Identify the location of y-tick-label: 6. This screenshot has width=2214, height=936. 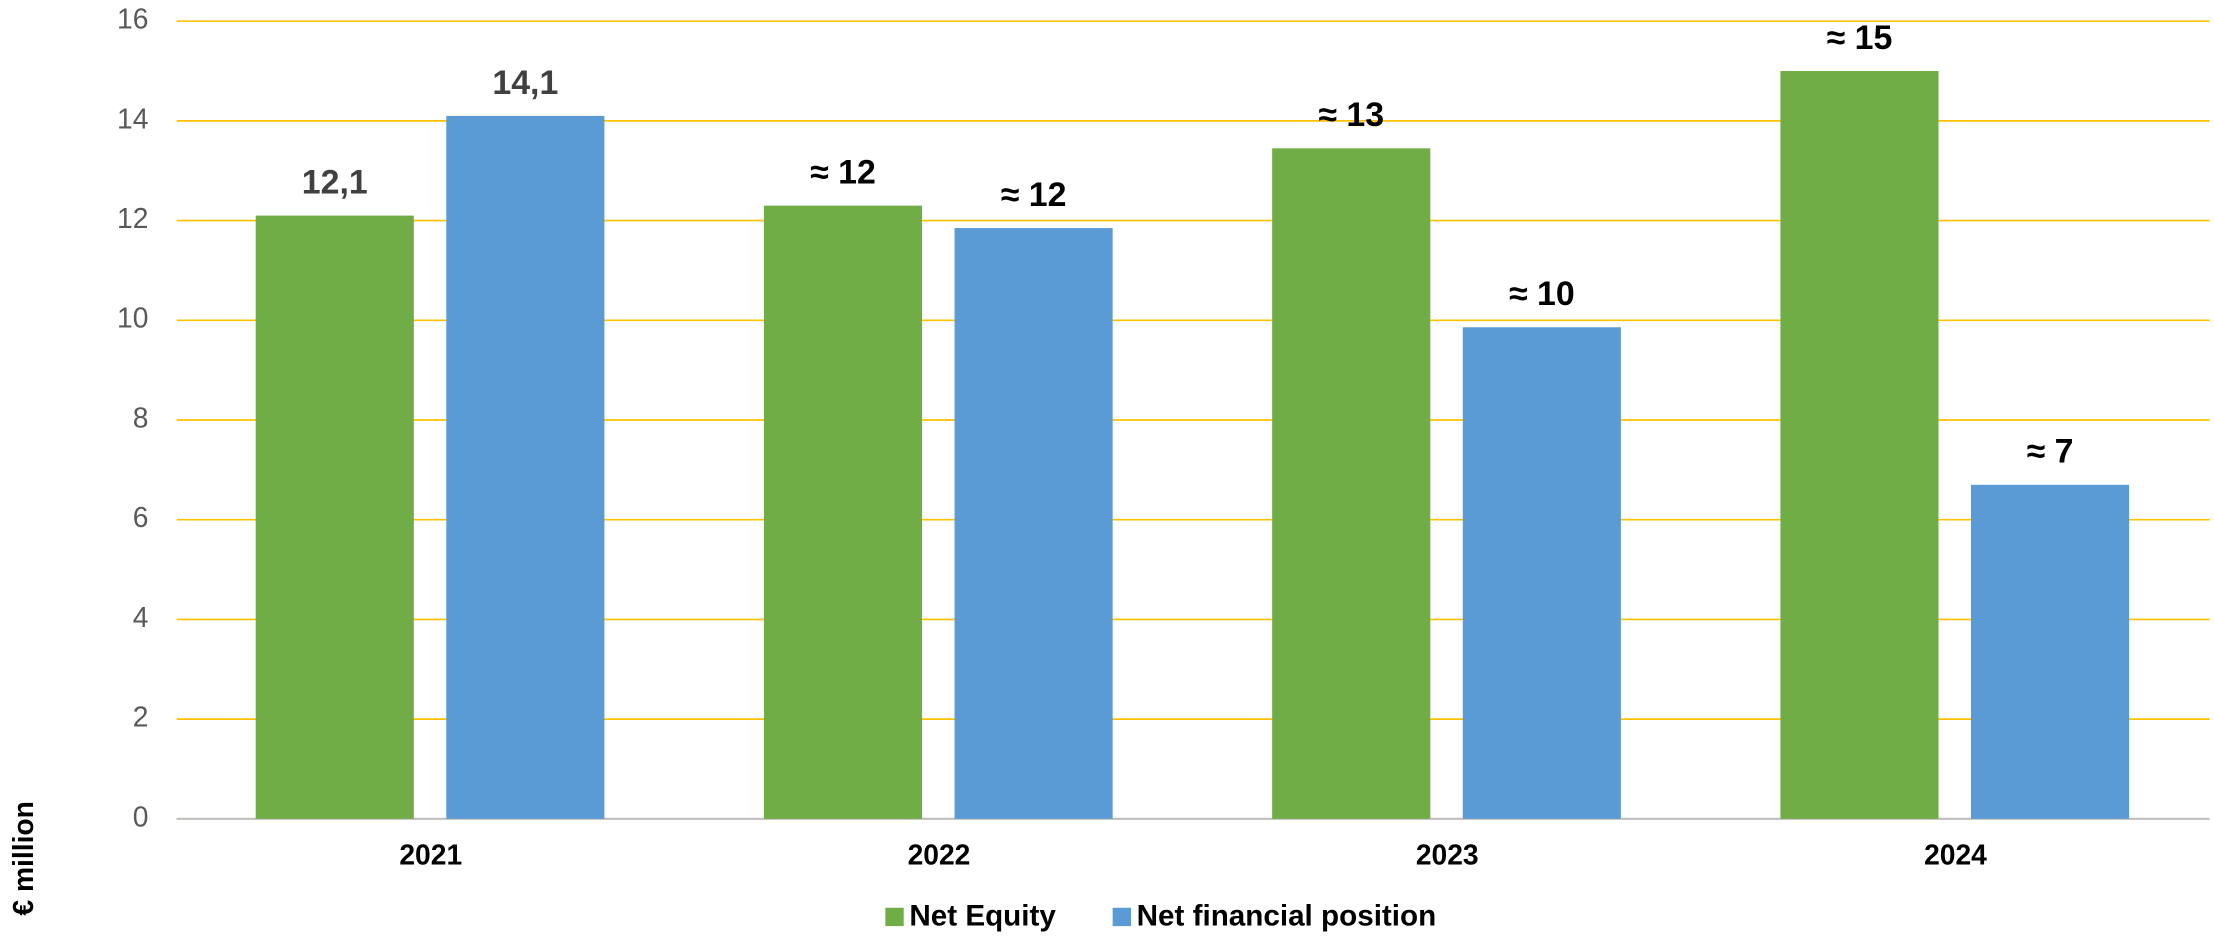
(141, 517).